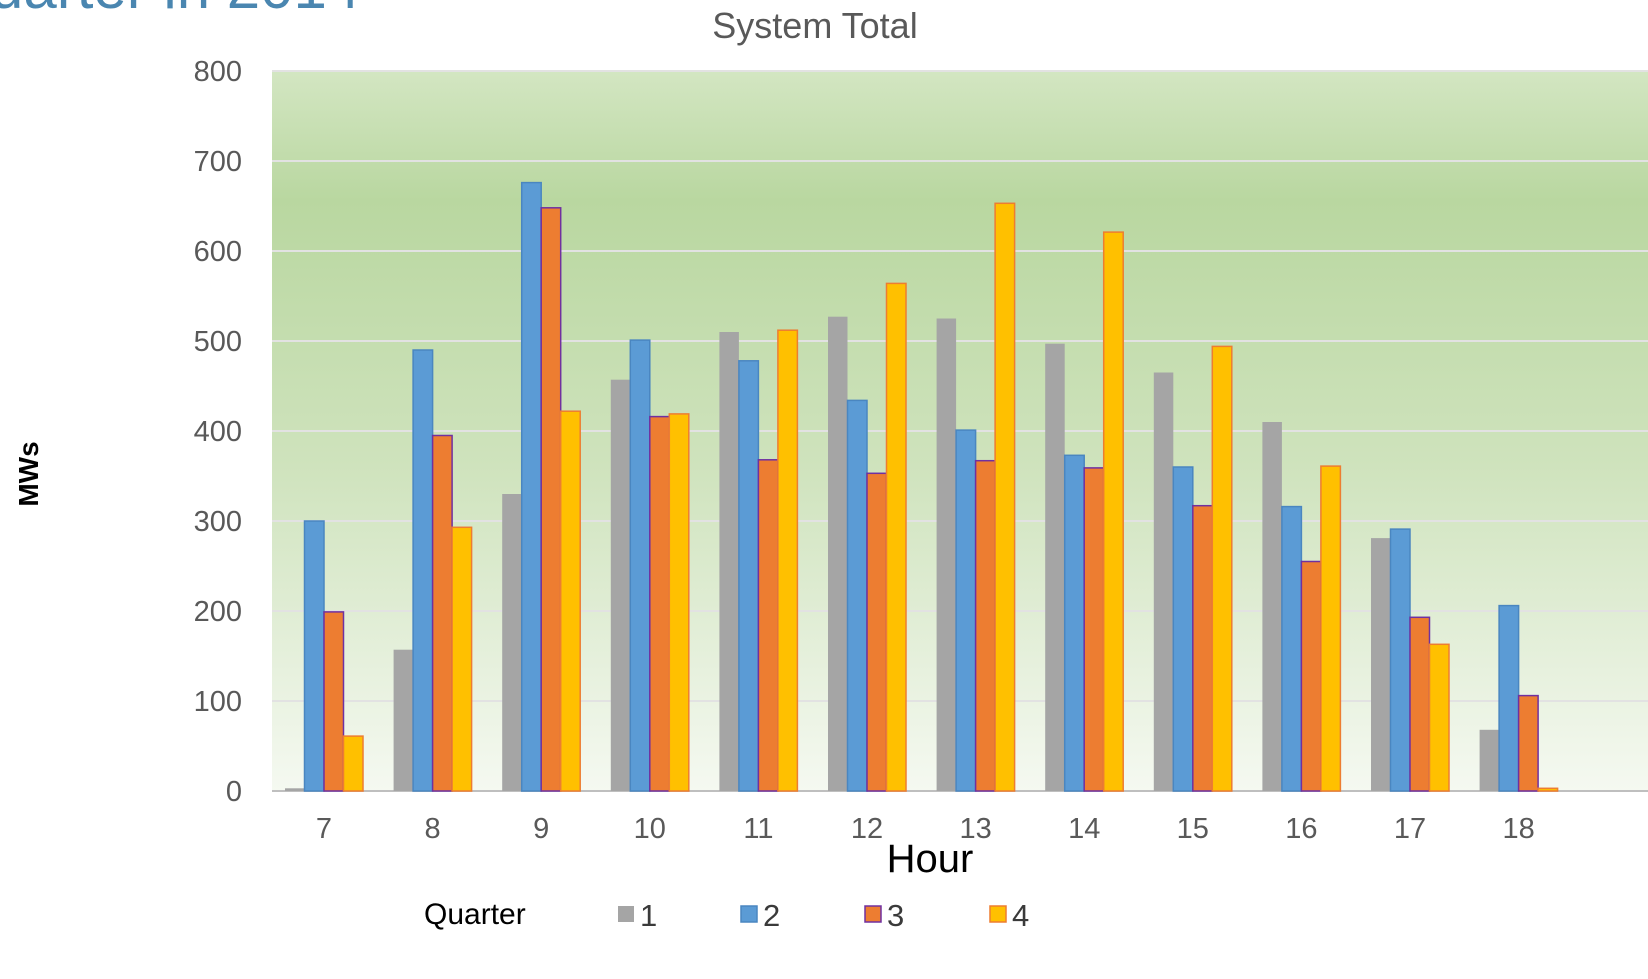 The width and height of the screenshot is (1648, 979). What do you see at coordinates (475, 914) in the screenshot?
I see `legend-title: Quarter` at bounding box center [475, 914].